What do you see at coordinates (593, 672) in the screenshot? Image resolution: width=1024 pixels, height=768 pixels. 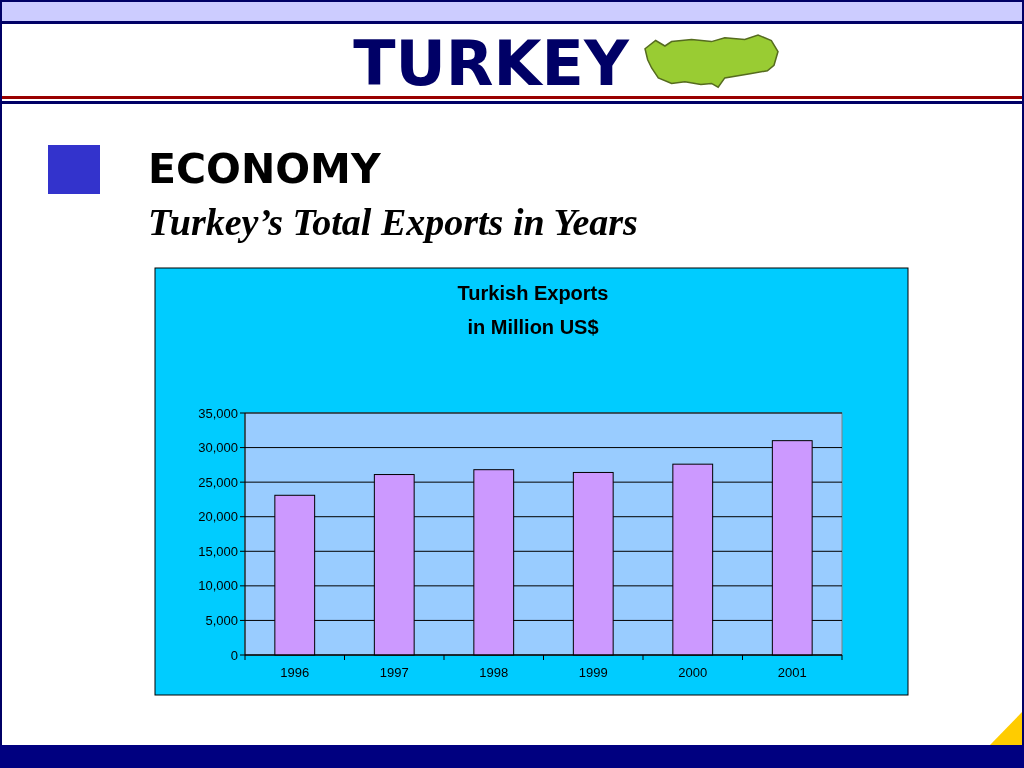 I see `x-tick-label: 1999` at bounding box center [593, 672].